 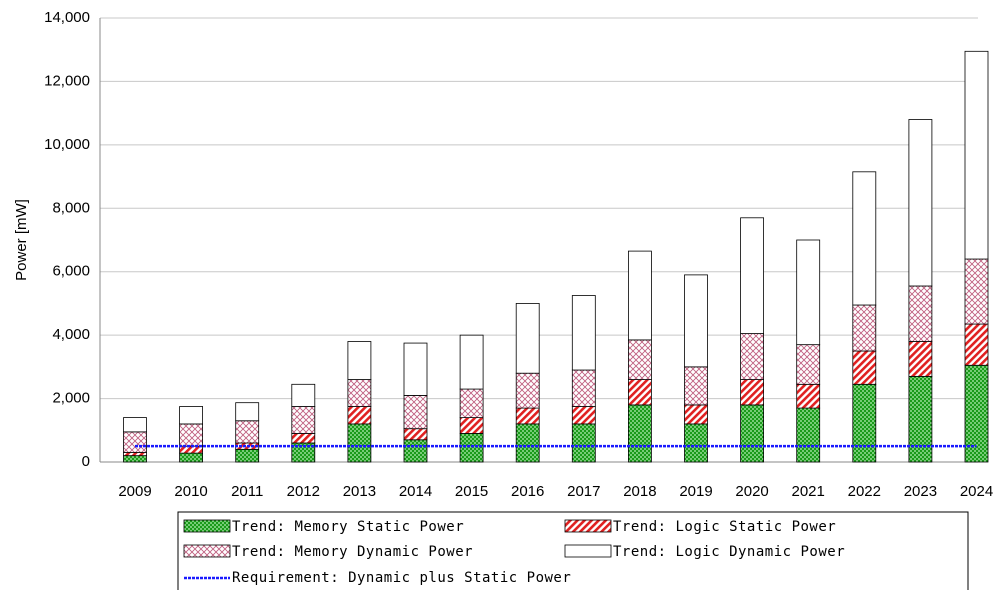 What do you see at coordinates (751, 491) in the screenshot?
I see `x-tick-label: 2020` at bounding box center [751, 491].